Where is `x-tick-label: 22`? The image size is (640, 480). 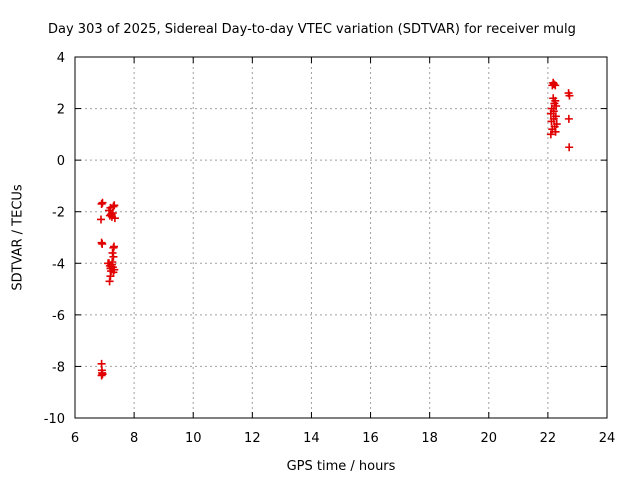 x-tick-label: 22 is located at coordinates (548, 438).